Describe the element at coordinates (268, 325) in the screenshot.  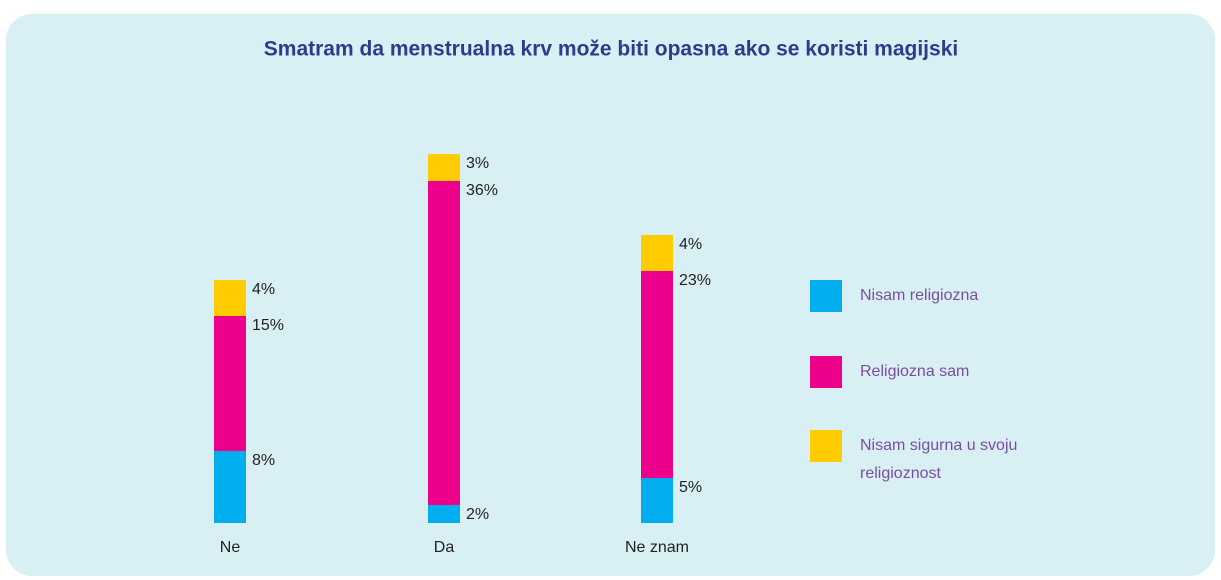
I see `value-label: 15%` at that location.